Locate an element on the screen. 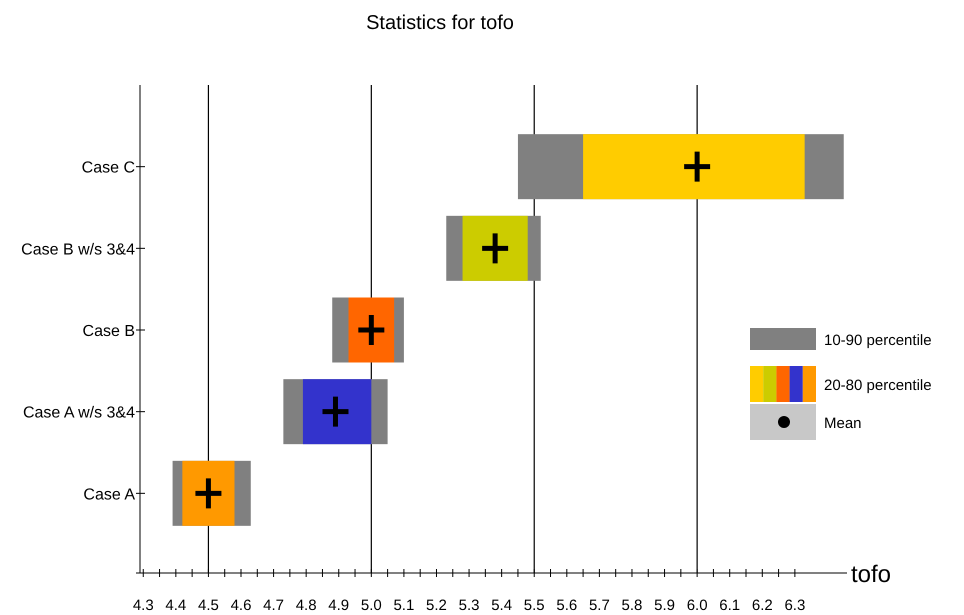 The image size is (964, 615). x-tick-label: 5.4 is located at coordinates (501, 605).